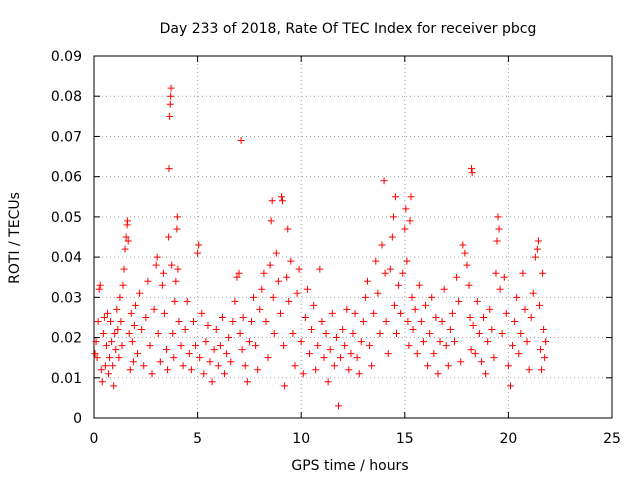  What do you see at coordinates (66, 178) in the screenshot?
I see `y-tick-label: 0.06` at bounding box center [66, 178].